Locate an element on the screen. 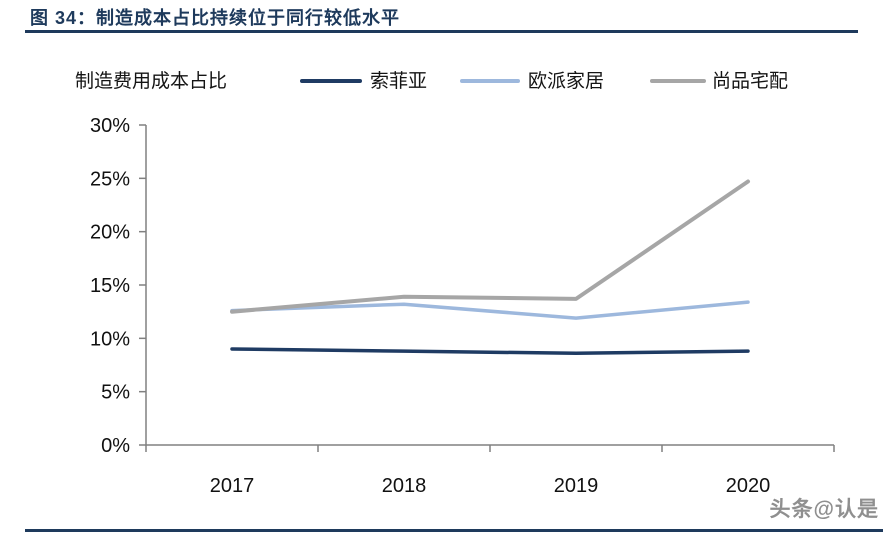 The width and height of the screenshot is (883, 537). x-tick-label: 2019 is located at coordinates (576, 486).